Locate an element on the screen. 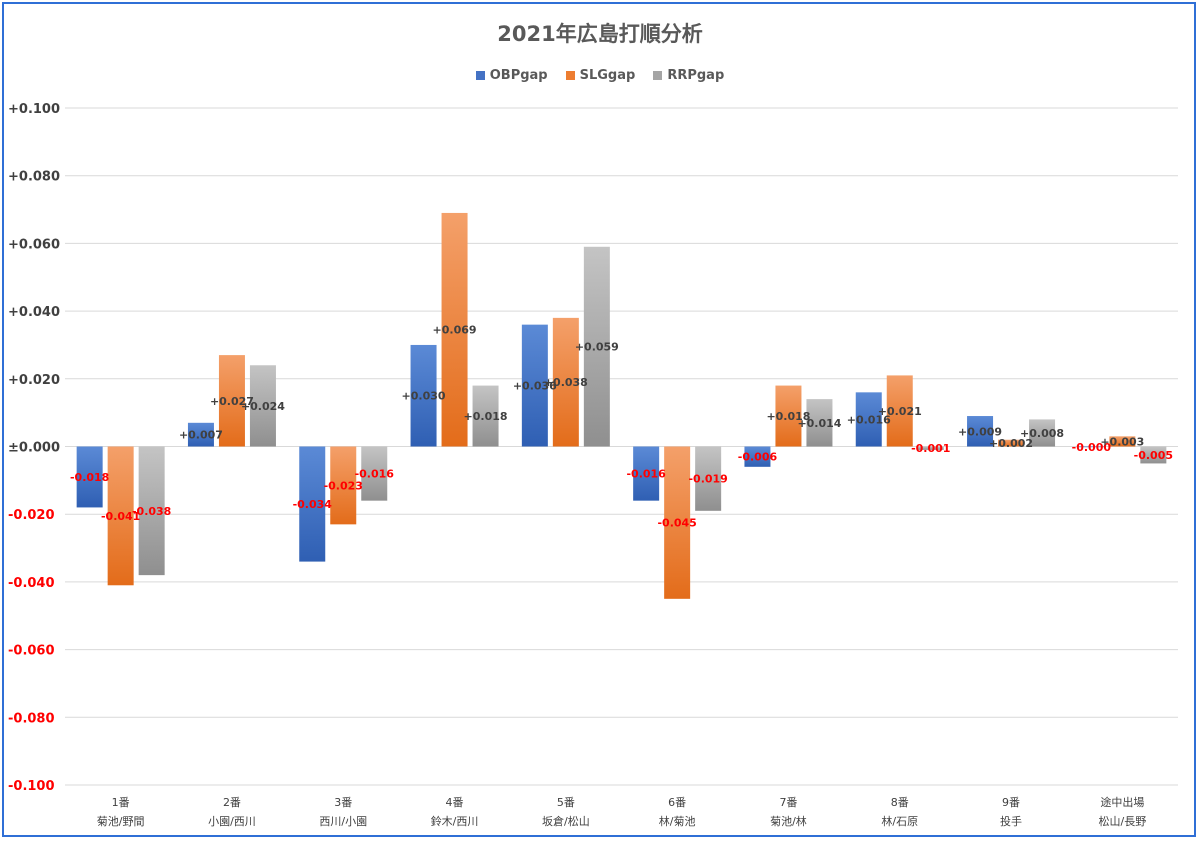 Image resolution: width=1200 pixels, height=841 pixels. x-tick-sublabel: 坂倉/松山 is located at coordinates (566, 821).